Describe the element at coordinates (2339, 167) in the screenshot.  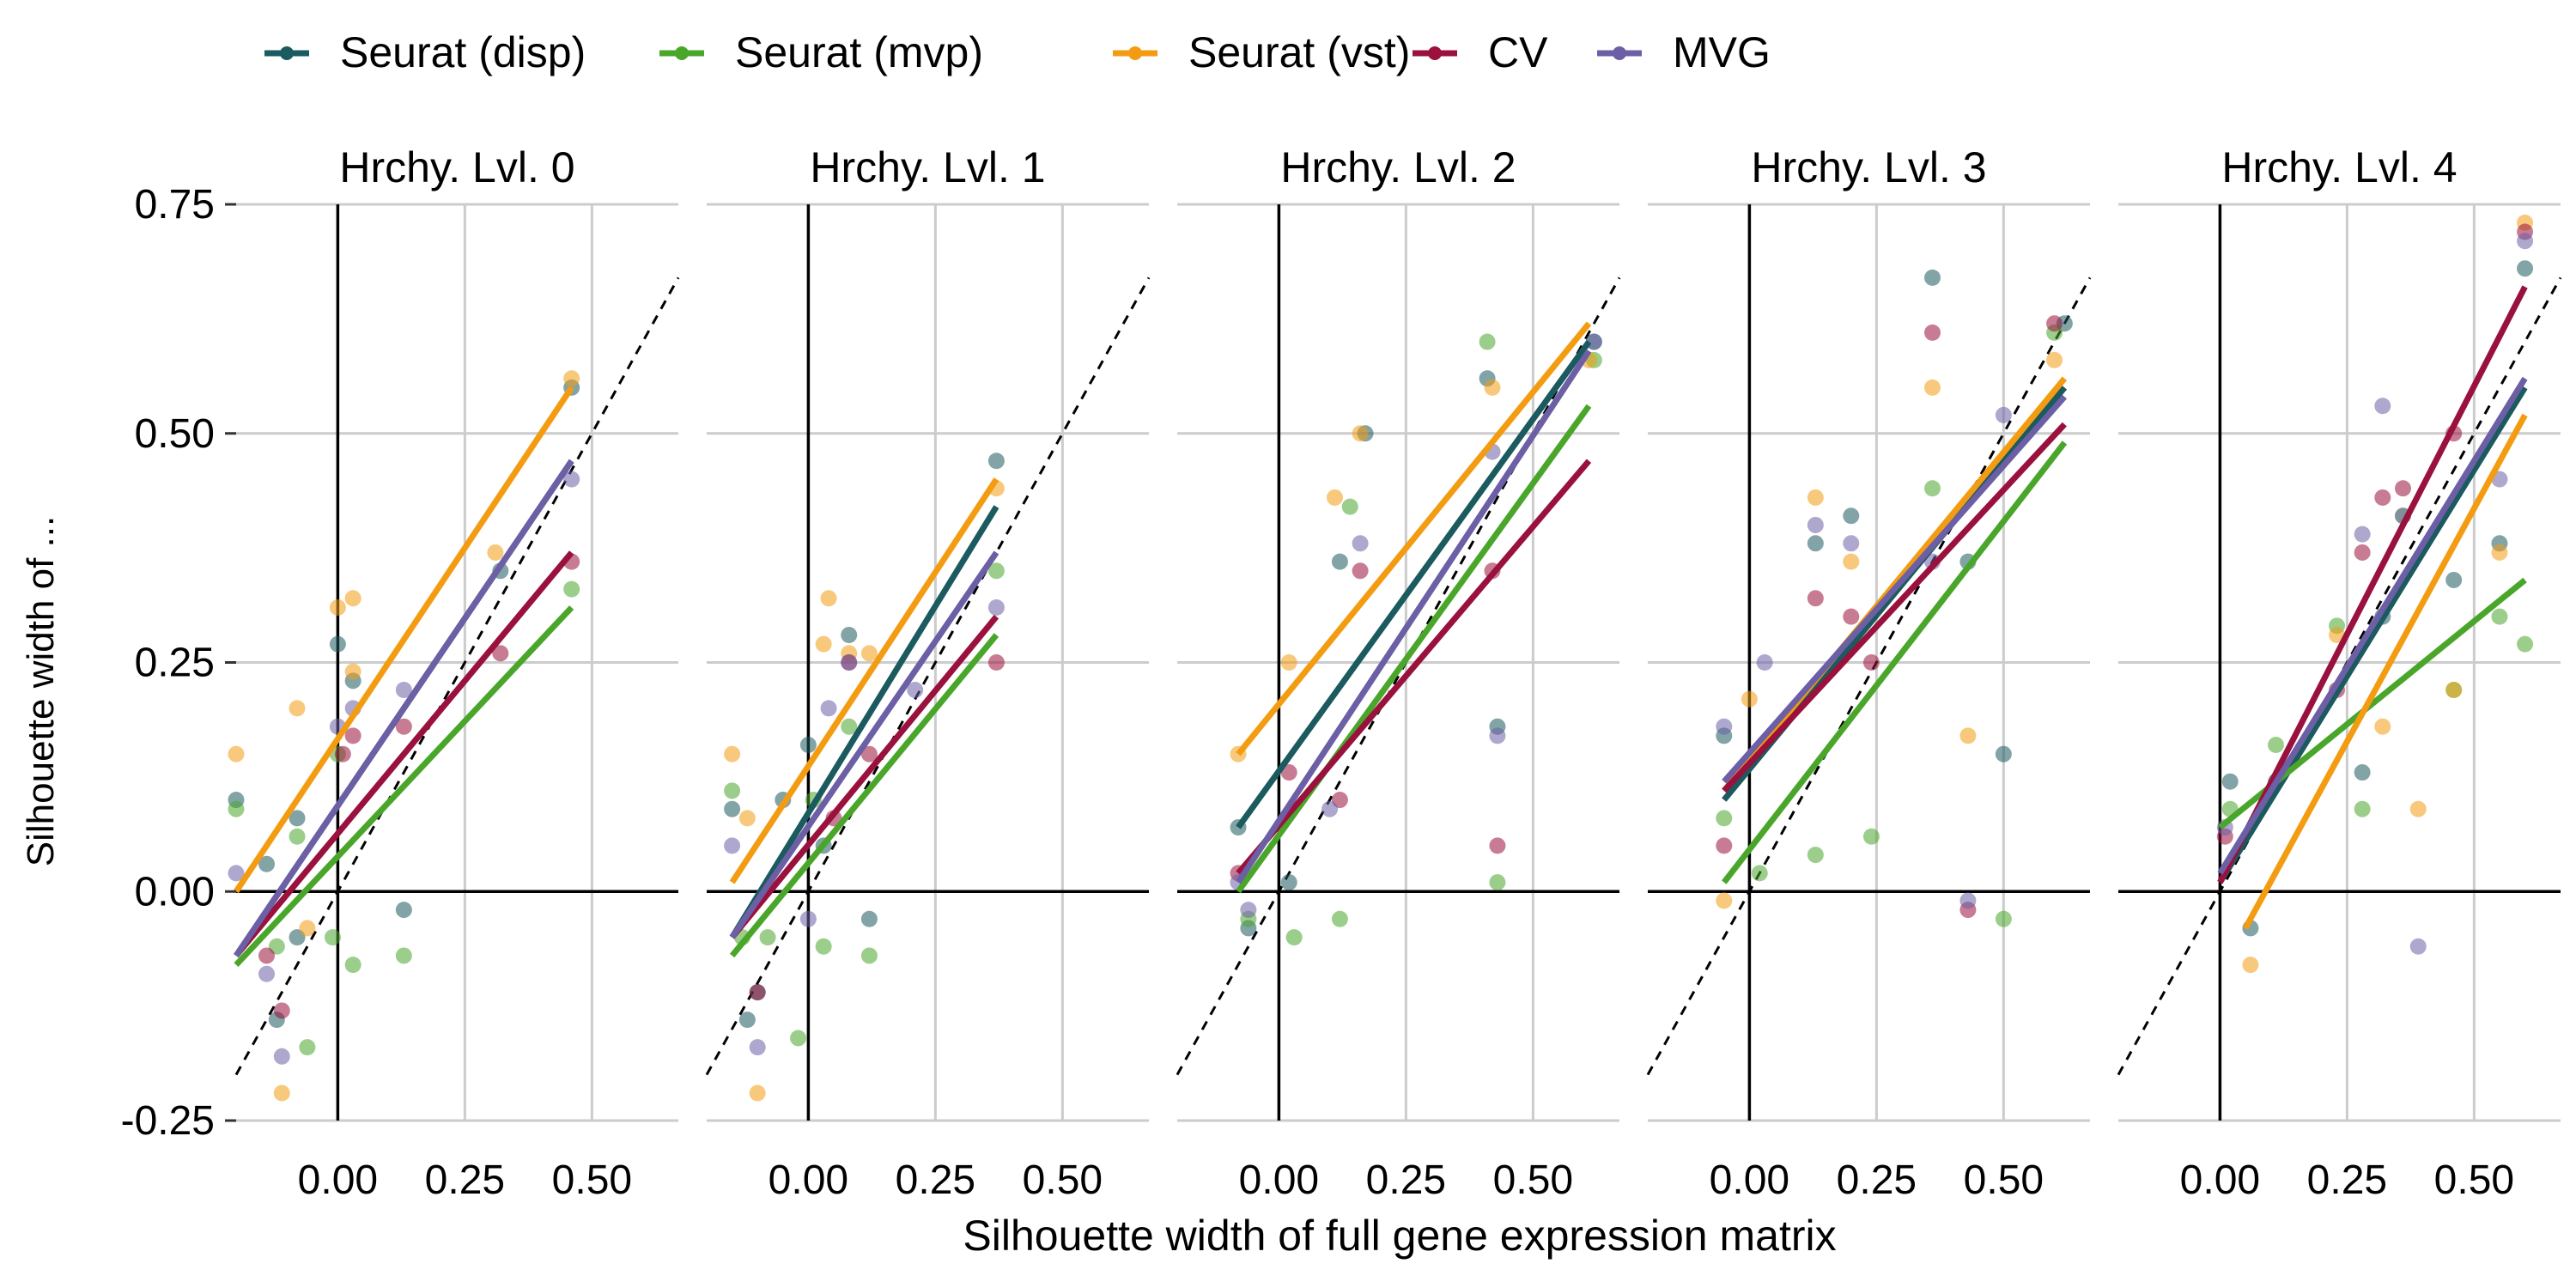
I see `panel-title: Hrchy. Lvl. 4` at that location.